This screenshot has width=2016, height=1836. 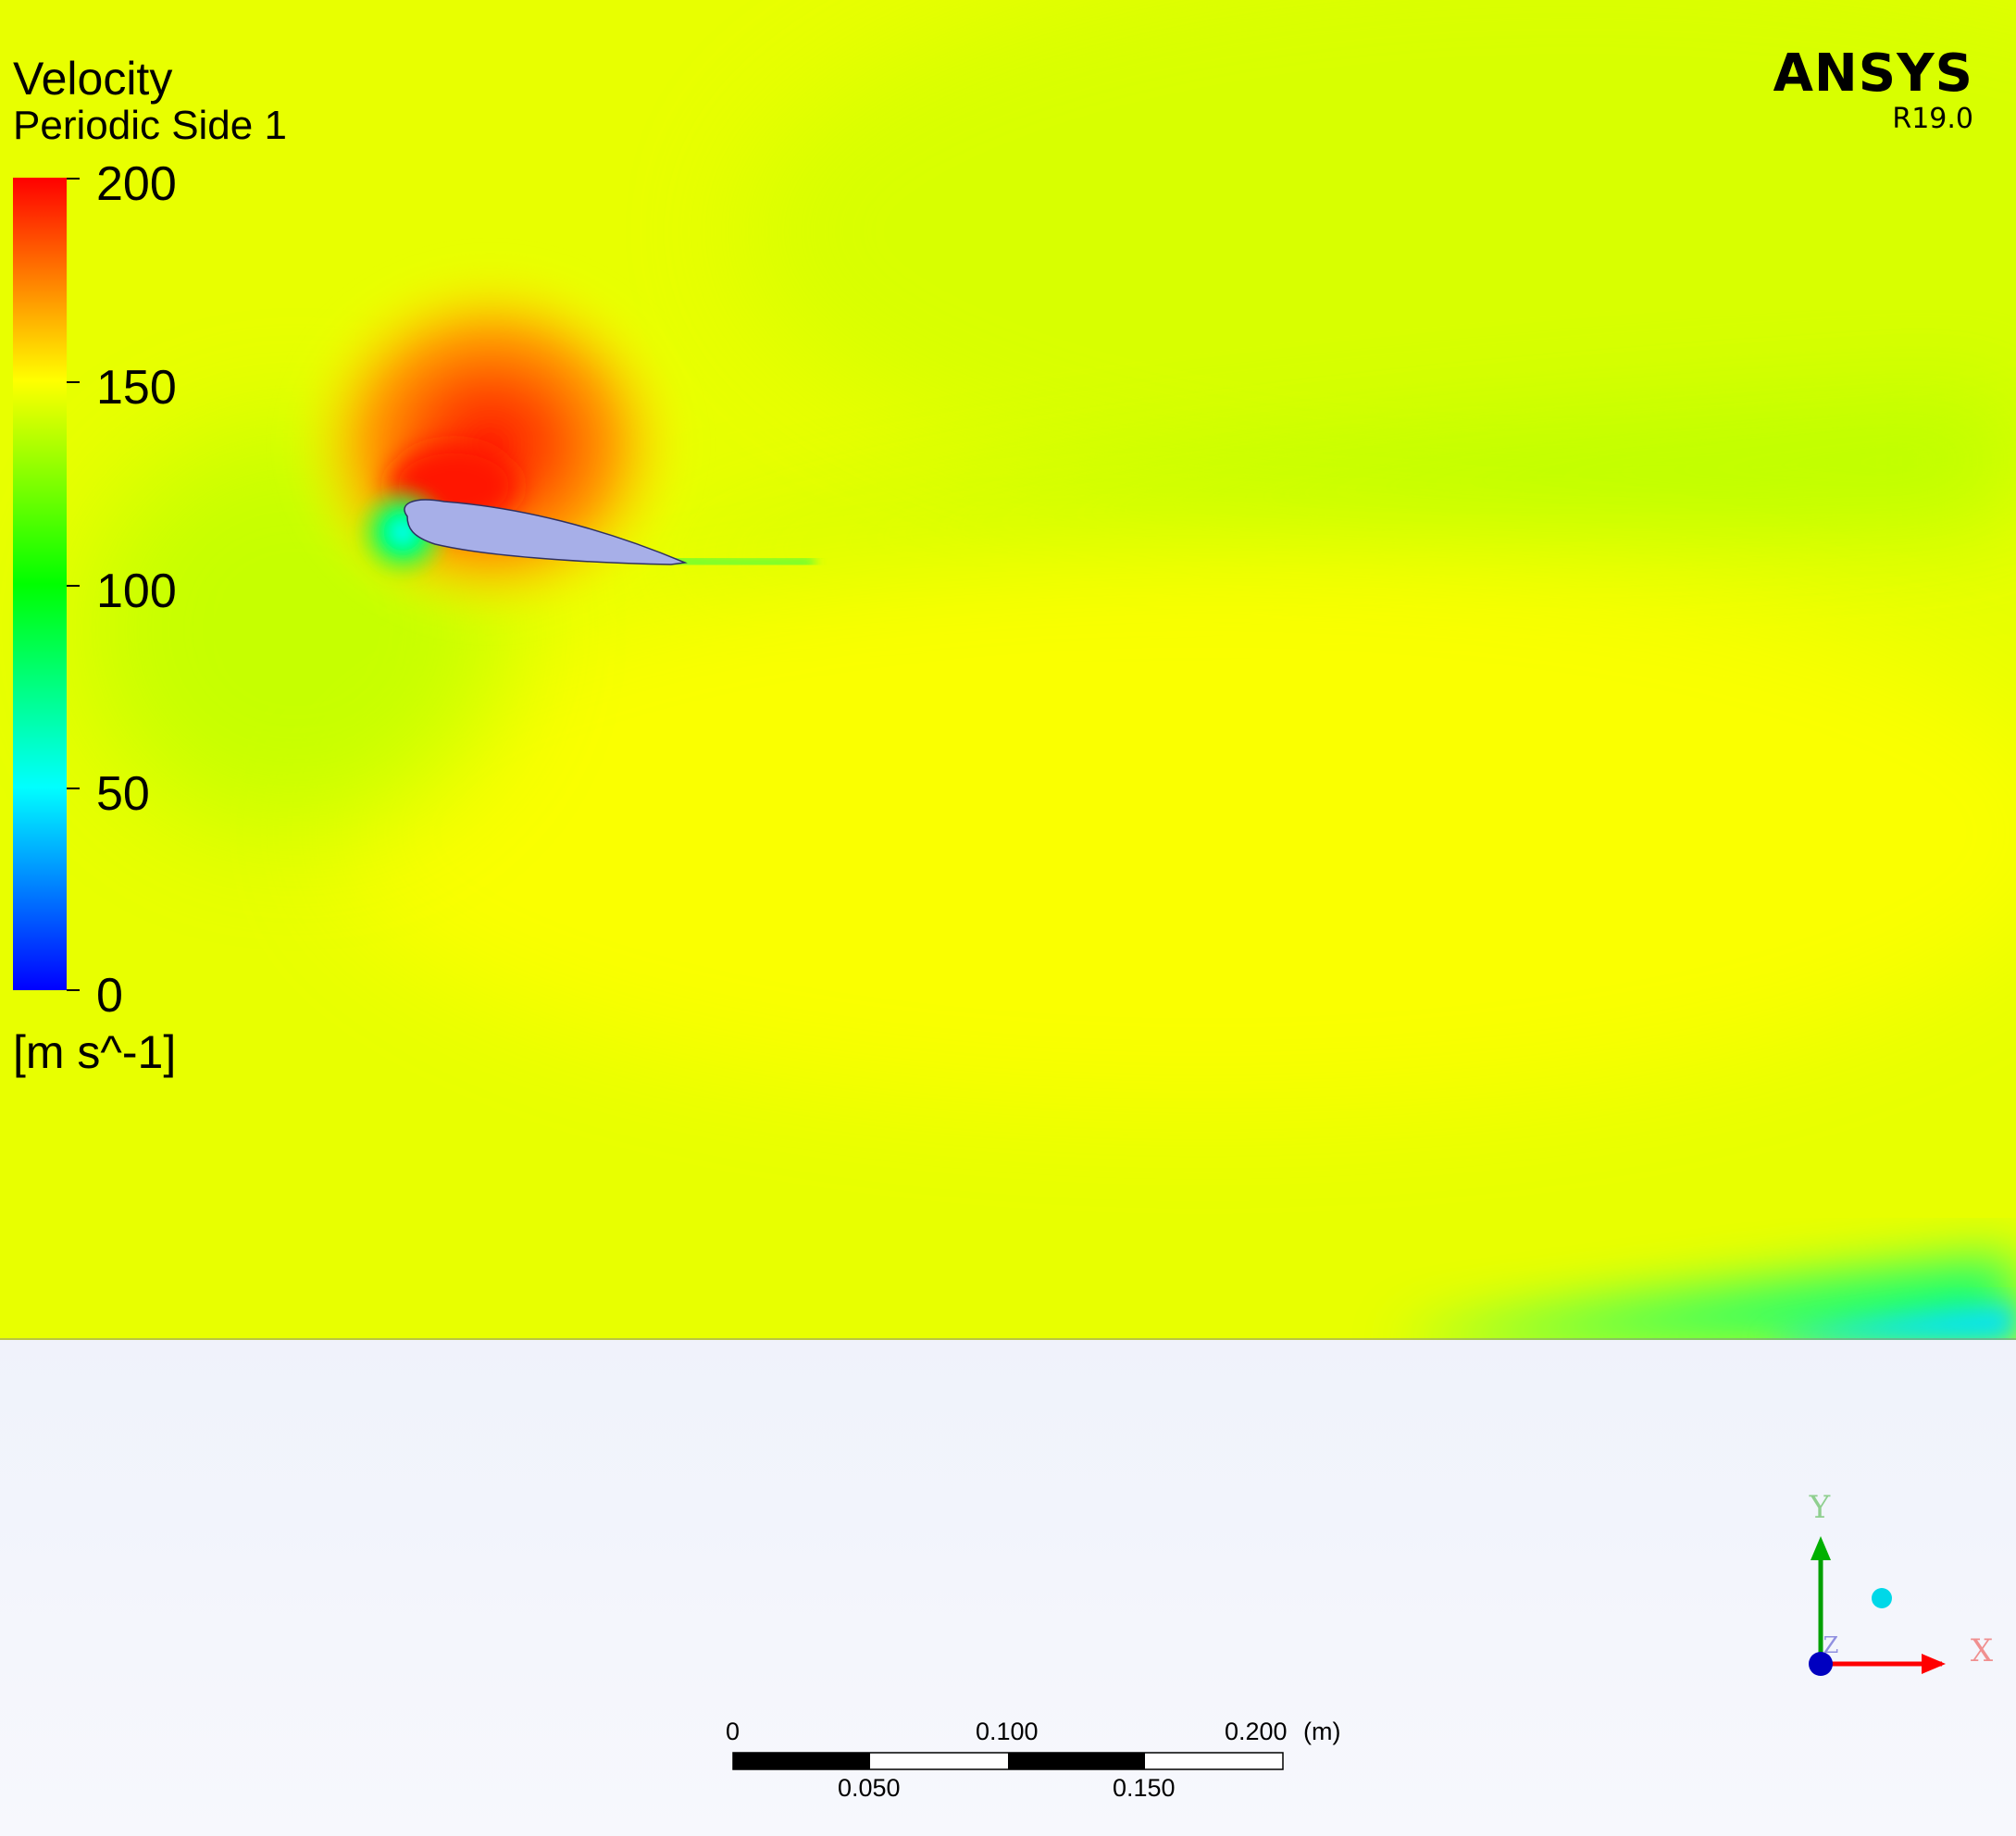 I want to click on legend-colorbar, so click(x=40, y=584).